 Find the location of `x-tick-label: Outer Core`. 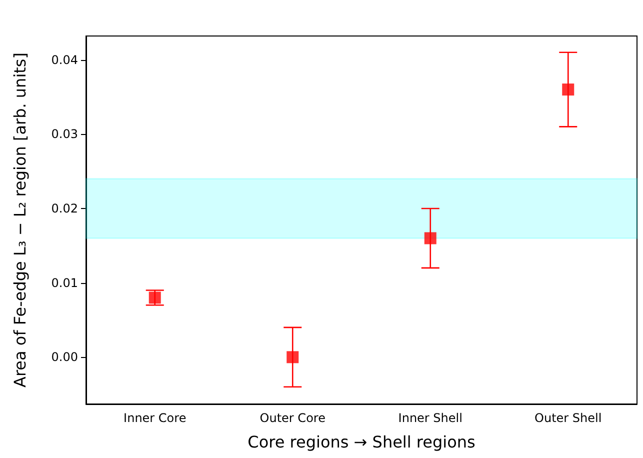

x-tick-label: Outer Core is located at coordinates (293, 418).